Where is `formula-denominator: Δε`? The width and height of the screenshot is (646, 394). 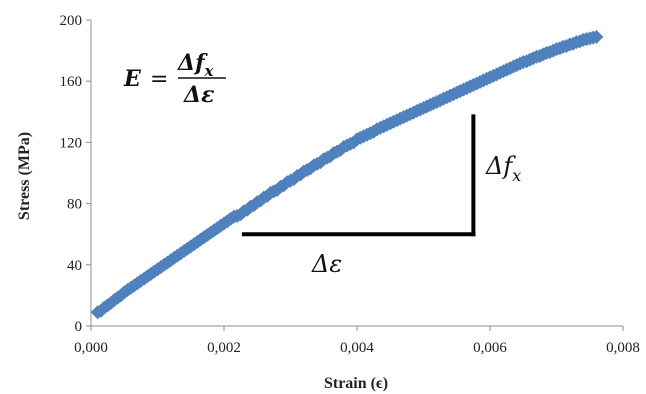
formula-denominator: Δε is located at coordinates (198, 95).